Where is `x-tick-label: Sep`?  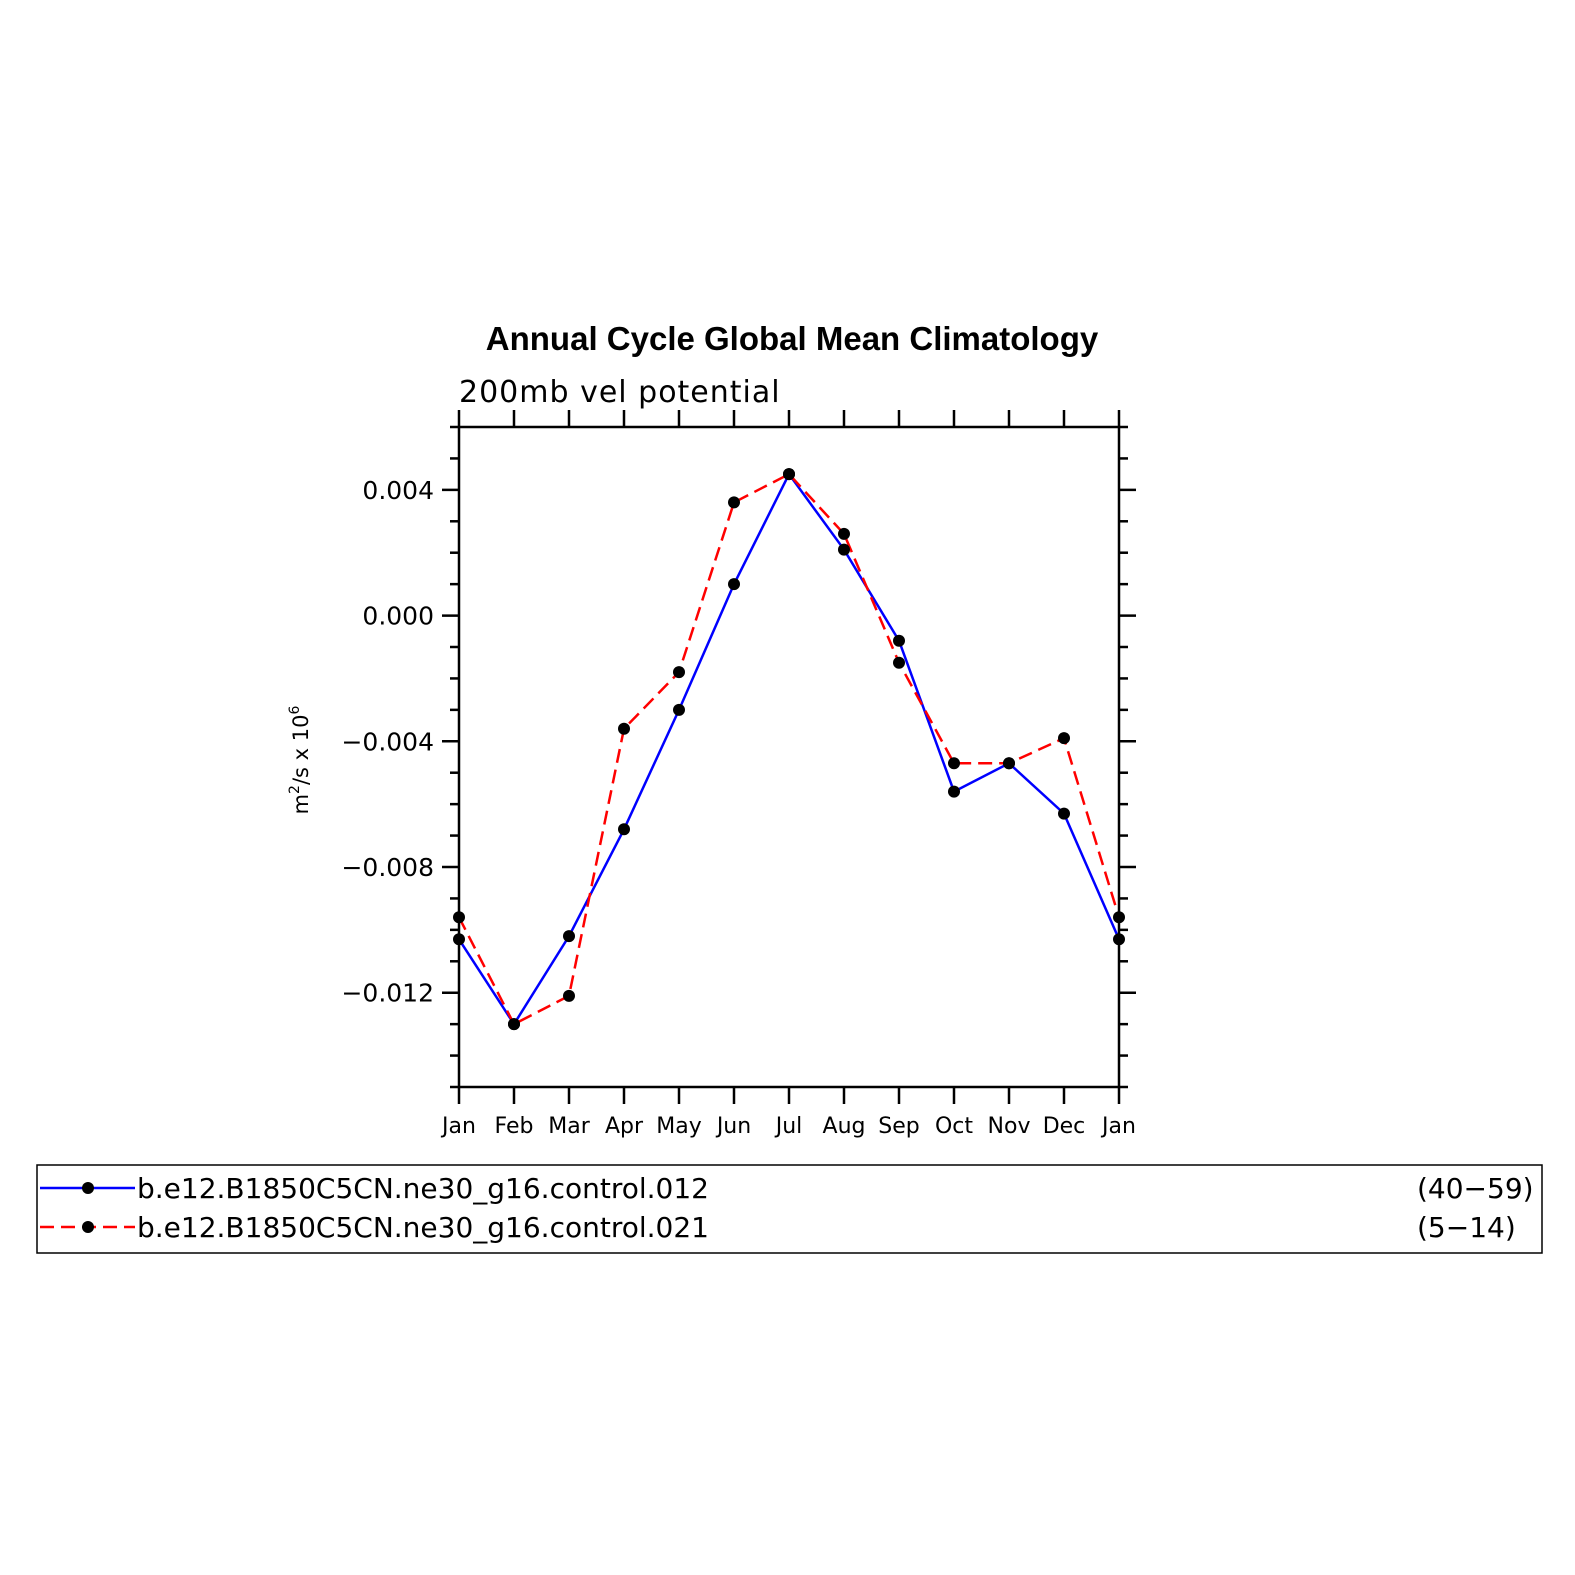
x-tick-label: Sep is located at coordinates (898, 1126).